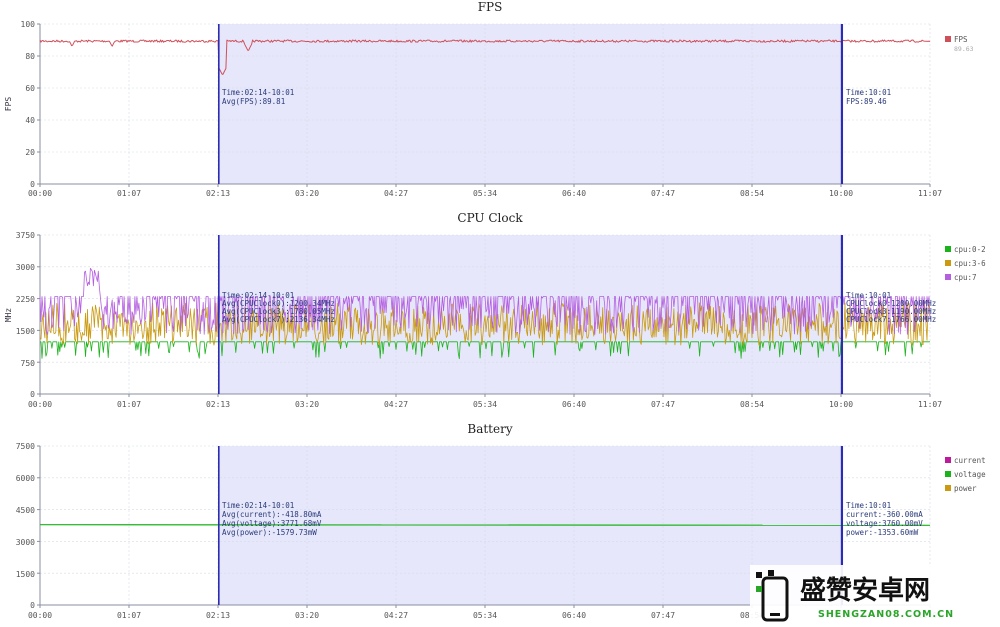  I want to click on cpu-annotation-line: Avg(CPUClock0):1200.34MHz, so click(278, 303).